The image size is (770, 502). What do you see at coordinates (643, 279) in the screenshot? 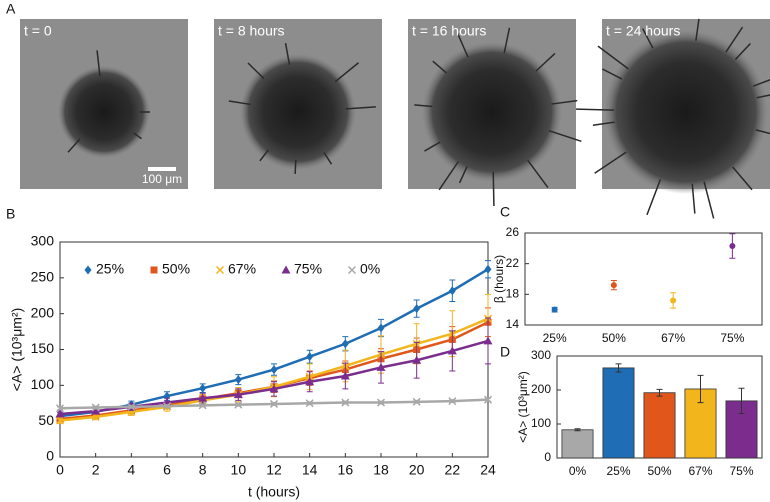
I see `plot-frame` at bounding box center [643, 279].